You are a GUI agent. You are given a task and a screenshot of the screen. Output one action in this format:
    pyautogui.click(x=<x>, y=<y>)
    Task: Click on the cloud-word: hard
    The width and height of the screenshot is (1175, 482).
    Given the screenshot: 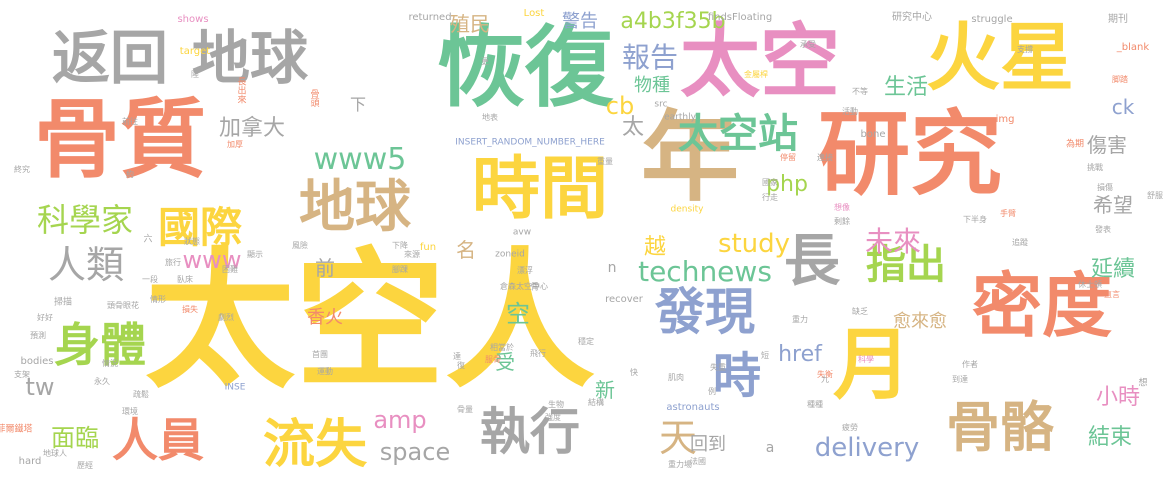 What is the action you would take?
    pyautogui.click(x=30, y=461)
    